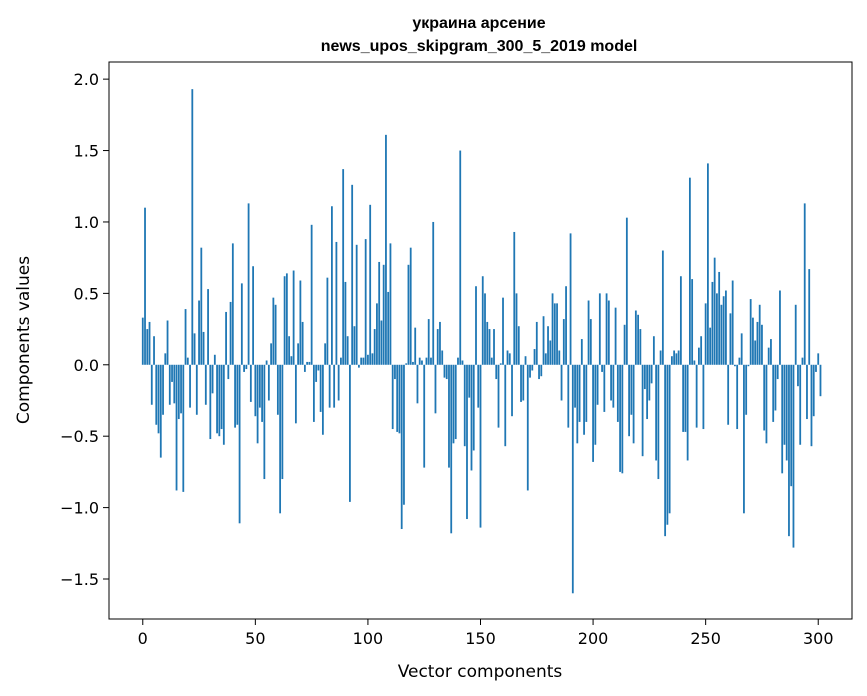 The image size is (867, 696). I want to click on y-tick-label: 0.5, so click(86, 293).